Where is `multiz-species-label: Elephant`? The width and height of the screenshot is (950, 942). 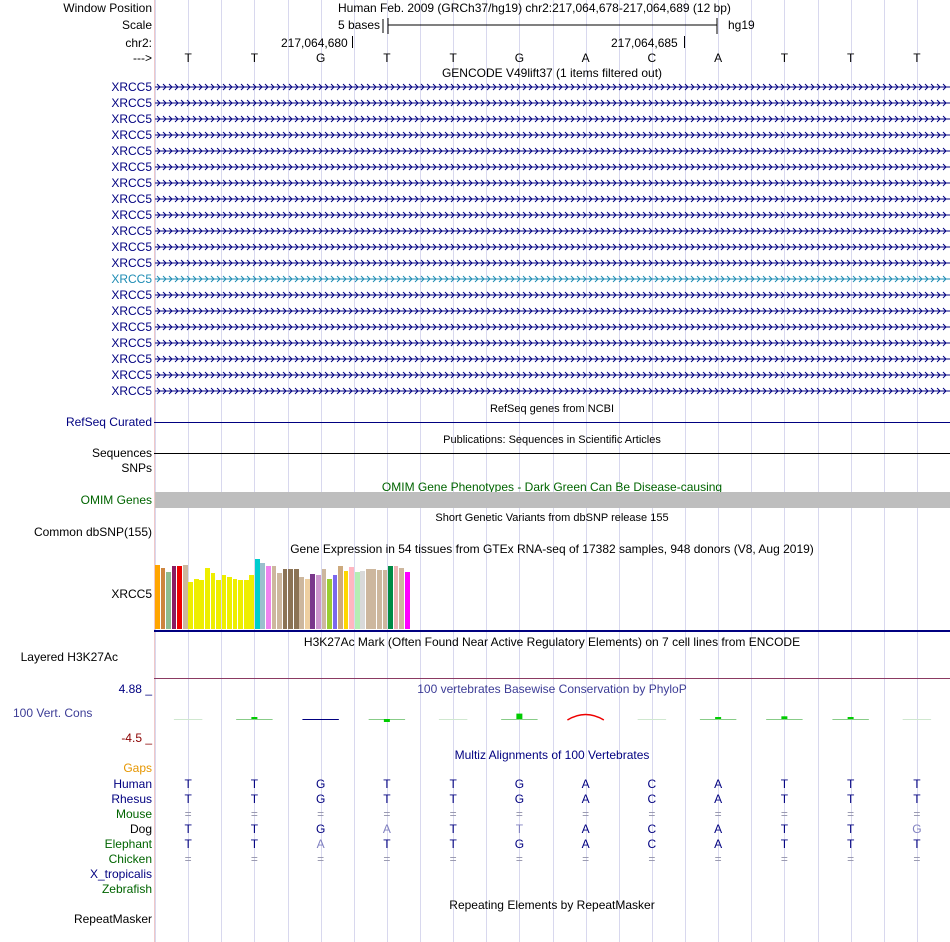
multiz-species-label: Elephant is located at coordinates (128, 844).